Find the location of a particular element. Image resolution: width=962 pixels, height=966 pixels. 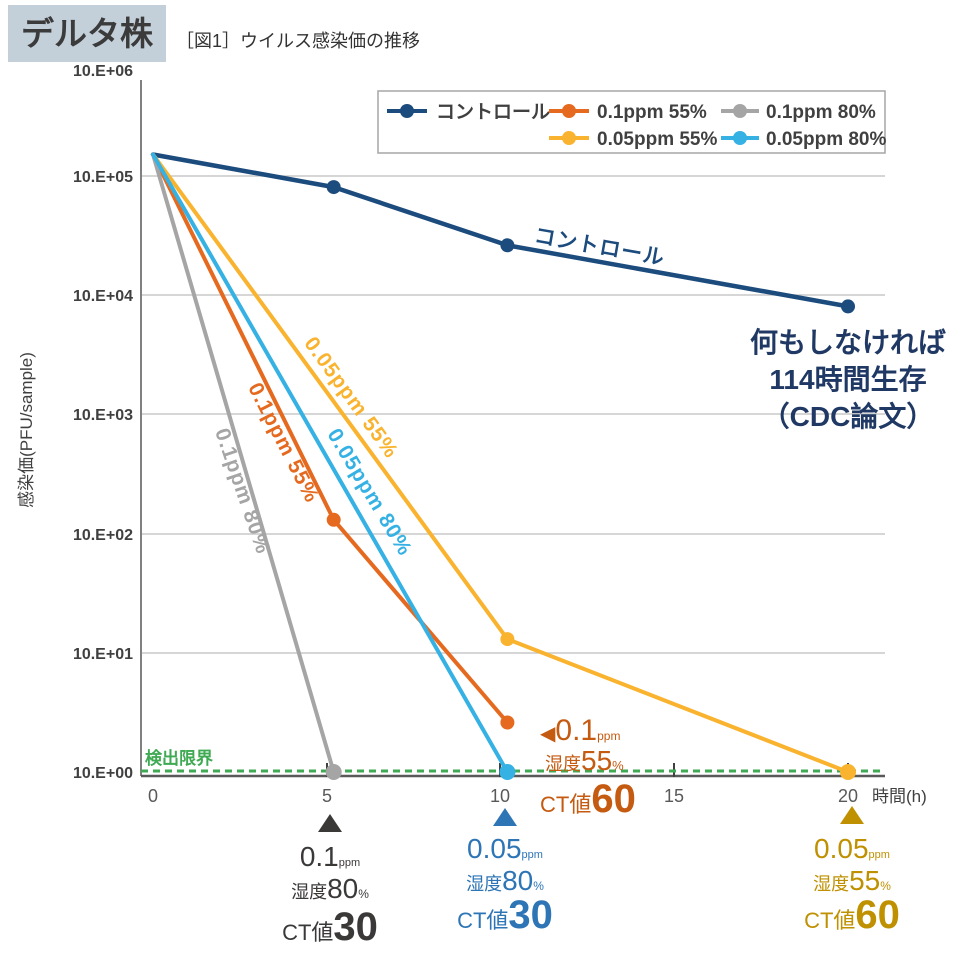

orange-note-line2: 湿度55% is located at coordinates (584, 760).